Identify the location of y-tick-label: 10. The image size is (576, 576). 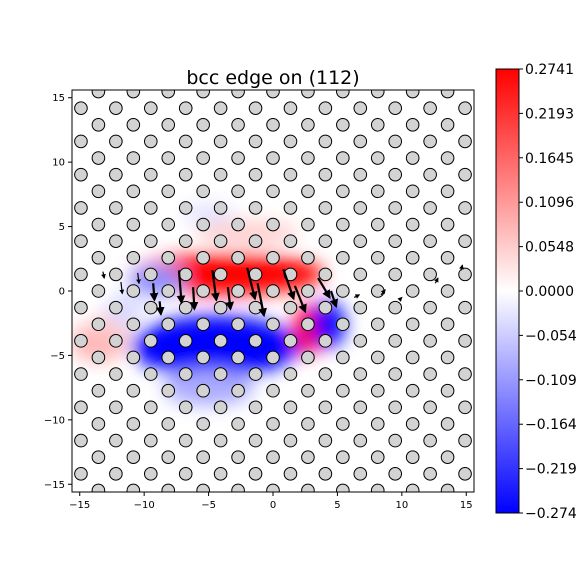
(58, 163).